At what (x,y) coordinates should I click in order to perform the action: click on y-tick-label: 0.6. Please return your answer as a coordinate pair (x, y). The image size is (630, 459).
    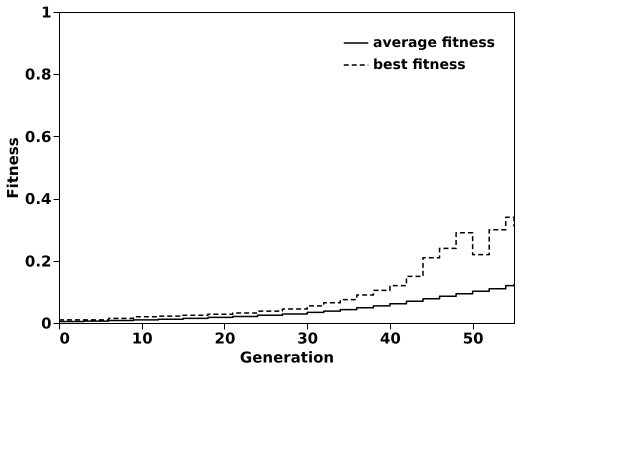
    Looking at the image, I should click on (38, 137).